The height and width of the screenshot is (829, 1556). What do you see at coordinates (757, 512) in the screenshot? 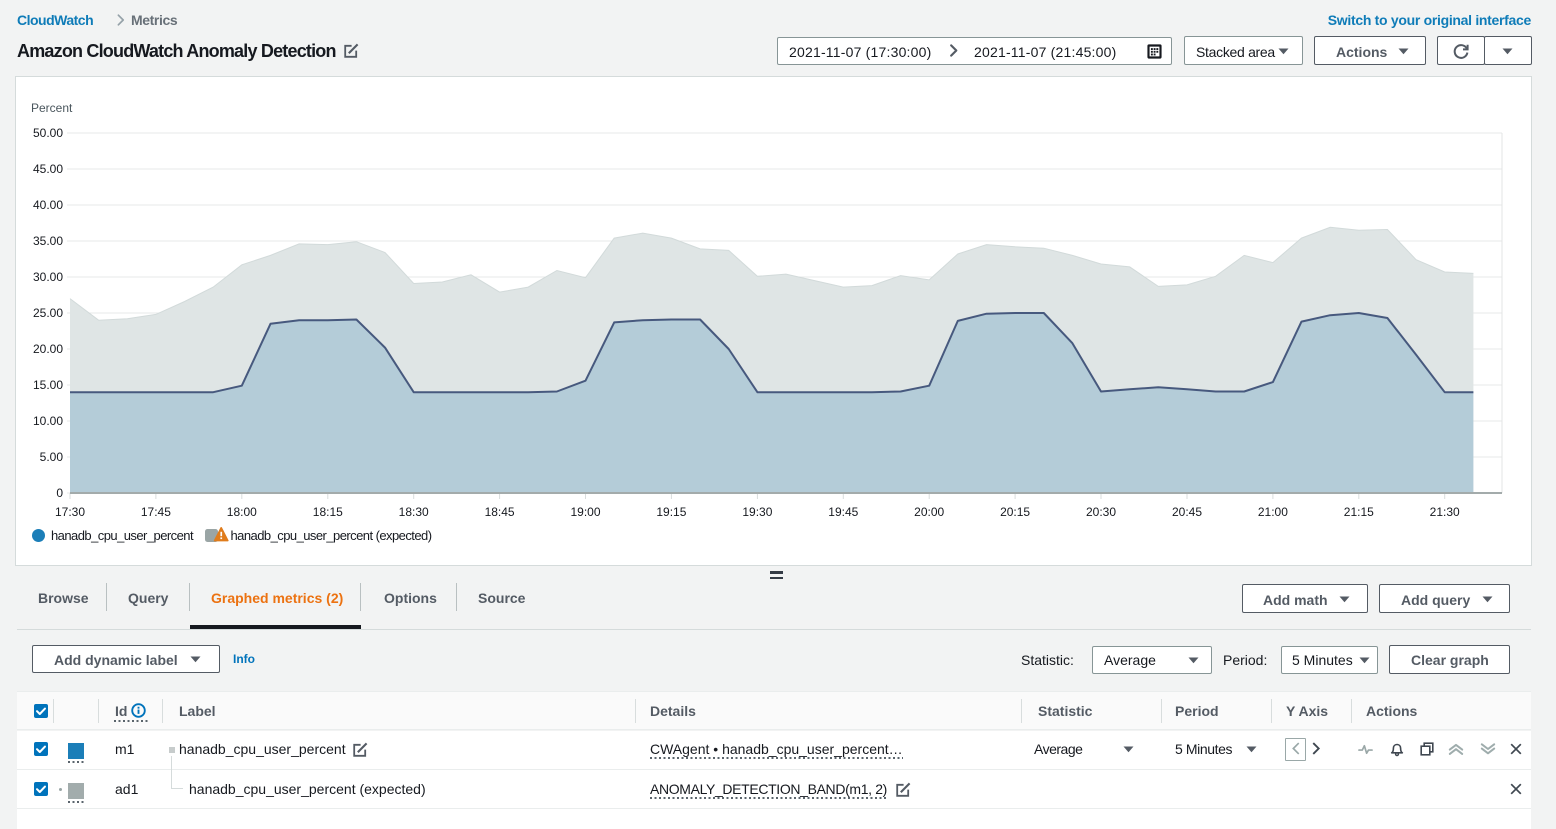
I see `svg-text: 19:30` at bounding box center [757, 512].